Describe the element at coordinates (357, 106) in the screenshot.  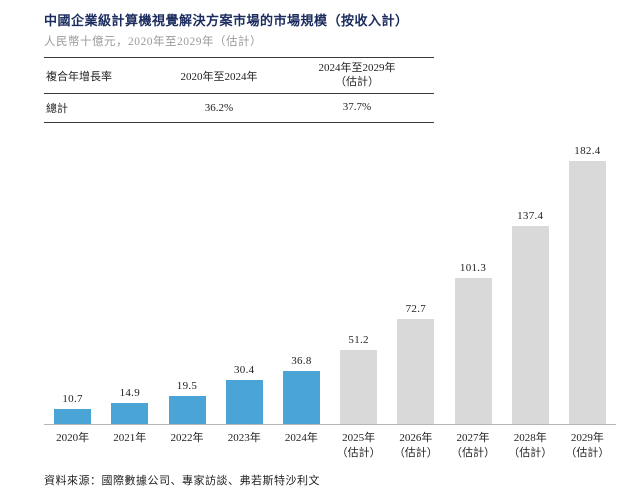
I see `cagr-2024-2029-value: 37.7%` at that location.